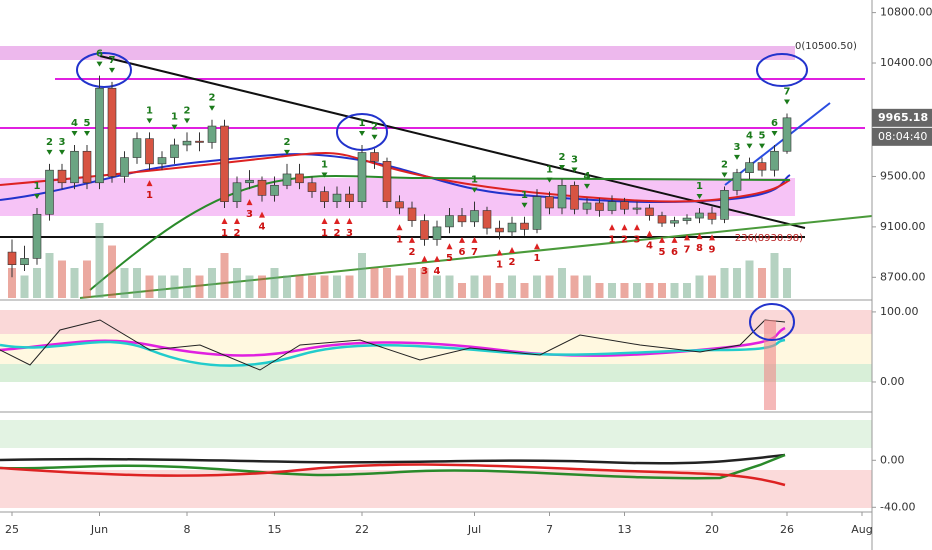 The image size is (932, 550). What do you see at coordinates (687, 249) in the screenshot?
I see `td-count: 7` at bounding box center [687, 249].